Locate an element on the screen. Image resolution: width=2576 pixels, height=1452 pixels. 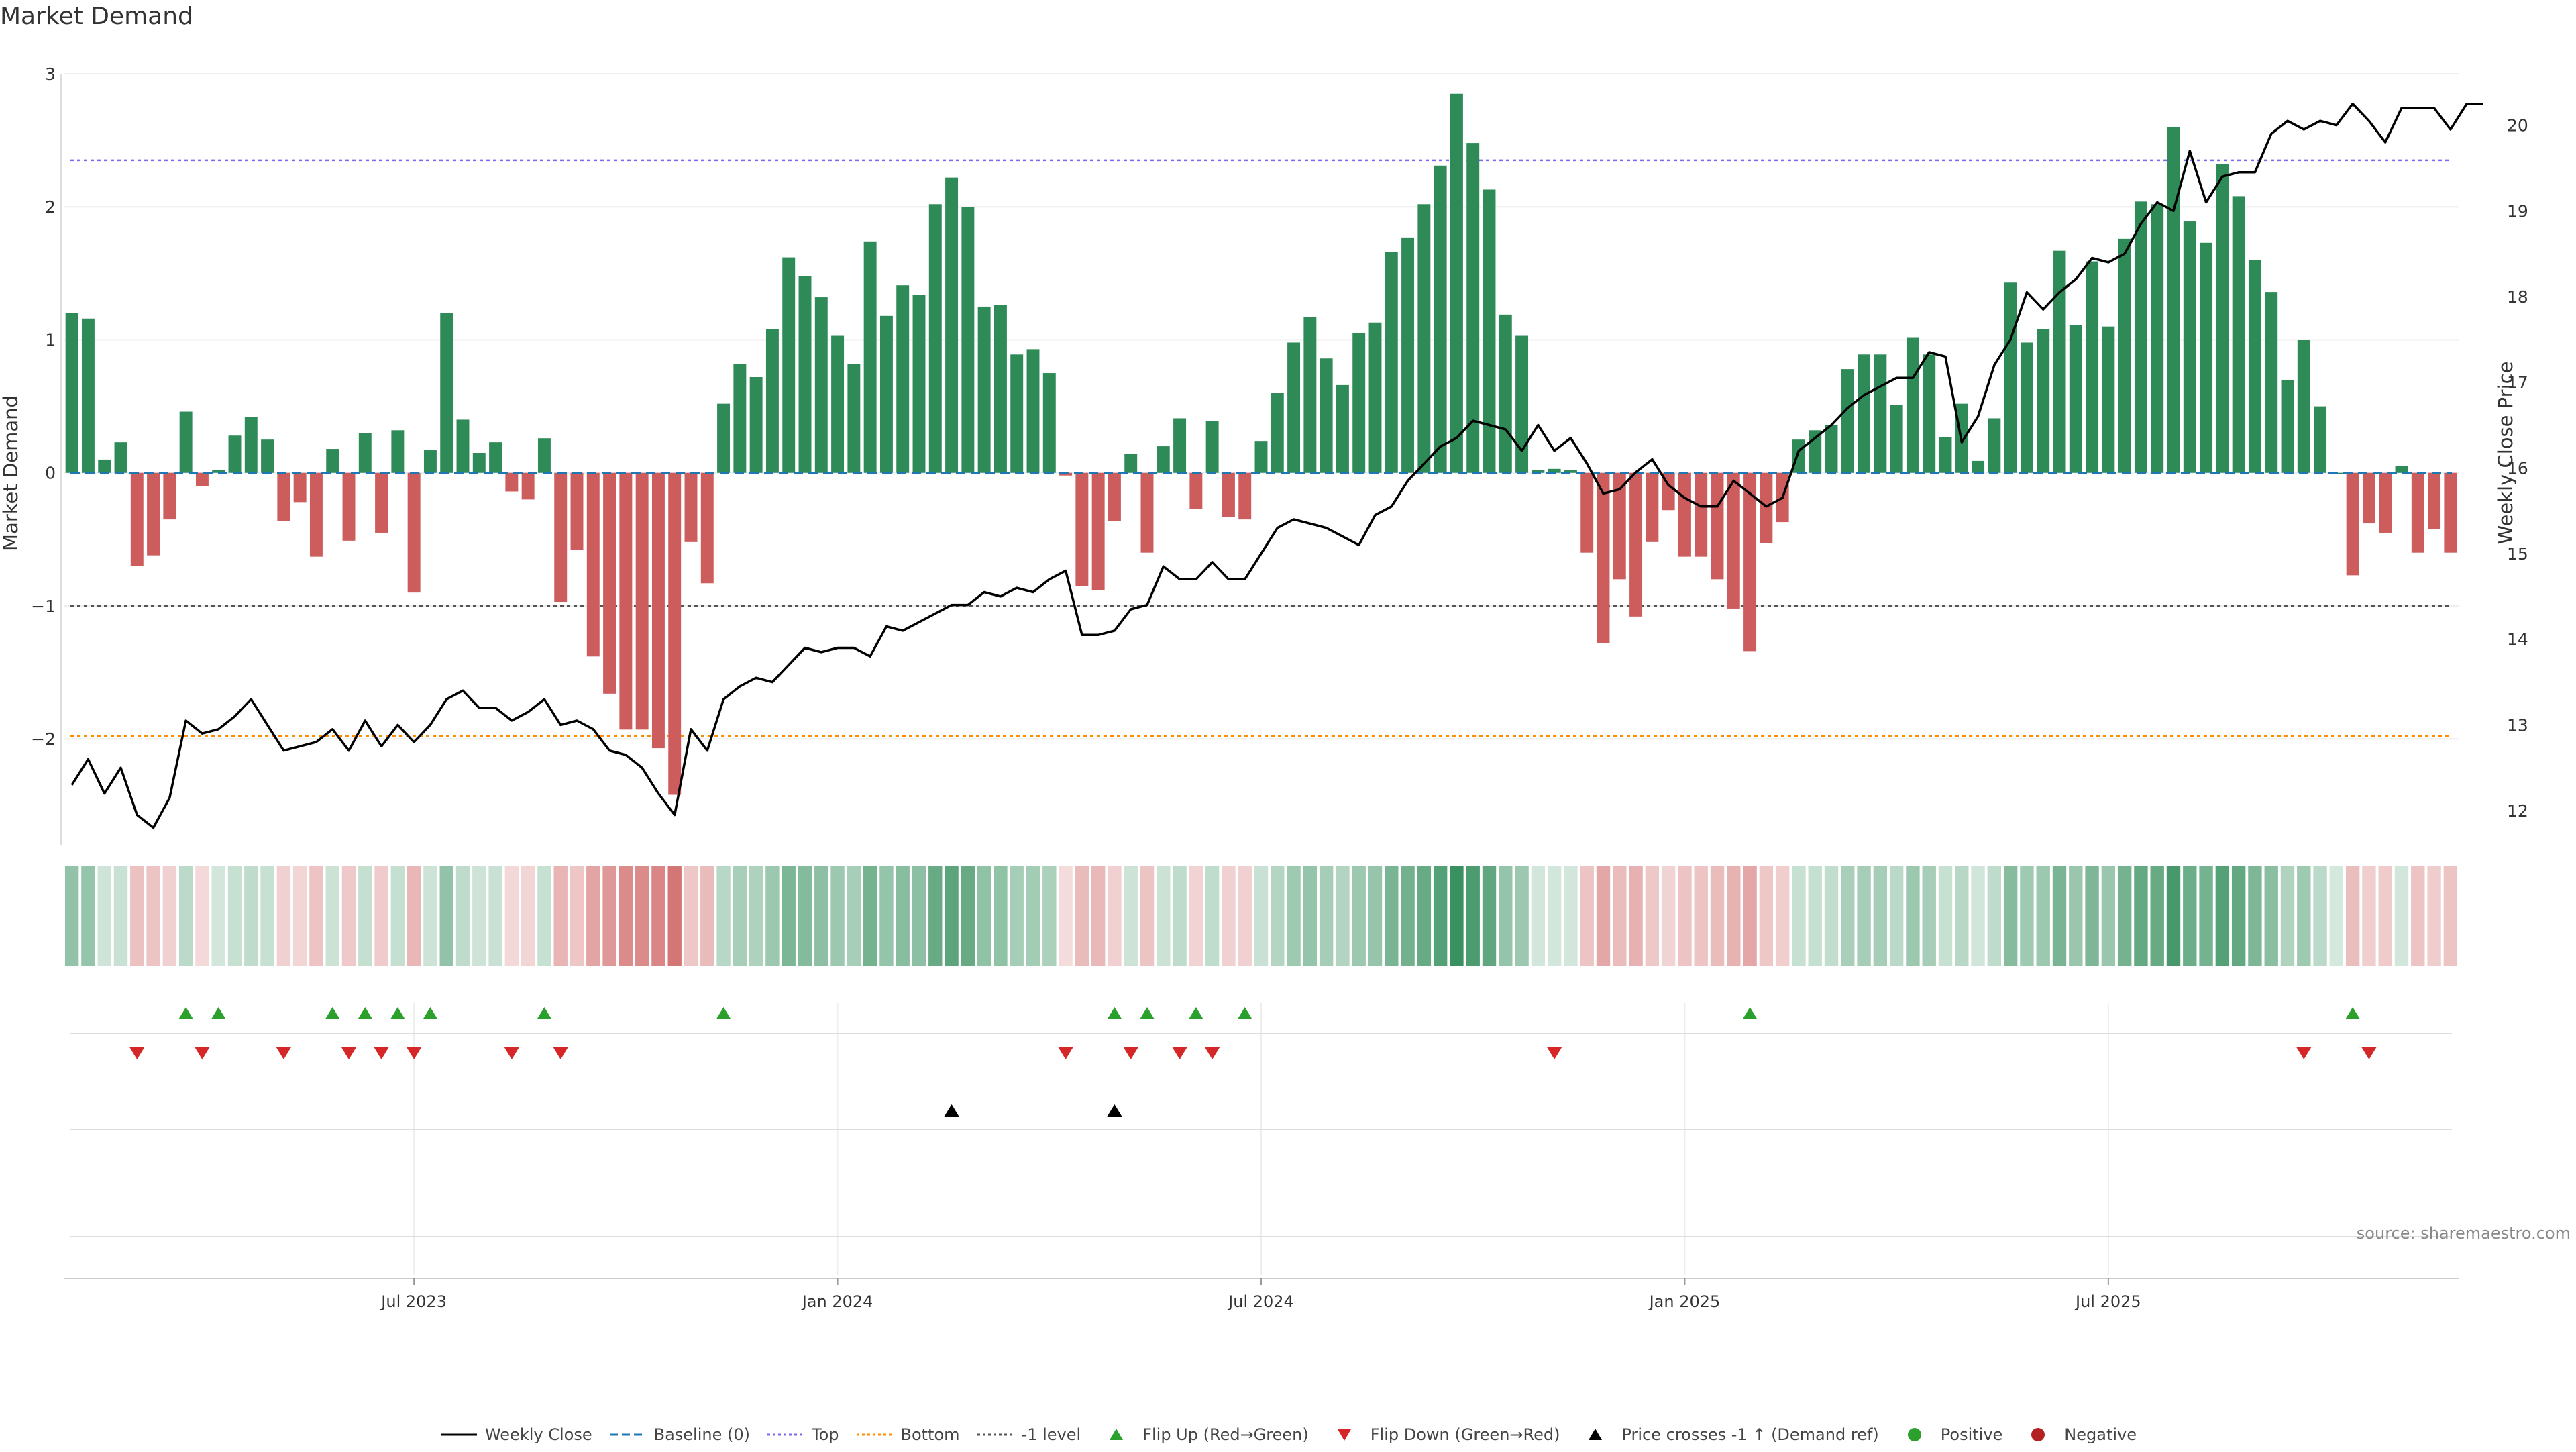
legend-item: Weekly Close is located at coordinates (515, 1435).